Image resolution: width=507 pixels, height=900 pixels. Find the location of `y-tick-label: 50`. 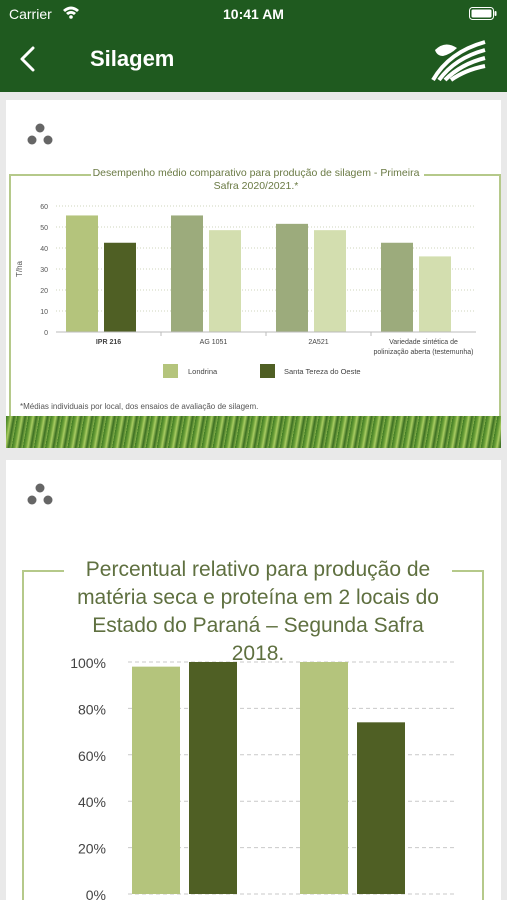

y-tick-label: 50 is located at coordinates (44, 228).